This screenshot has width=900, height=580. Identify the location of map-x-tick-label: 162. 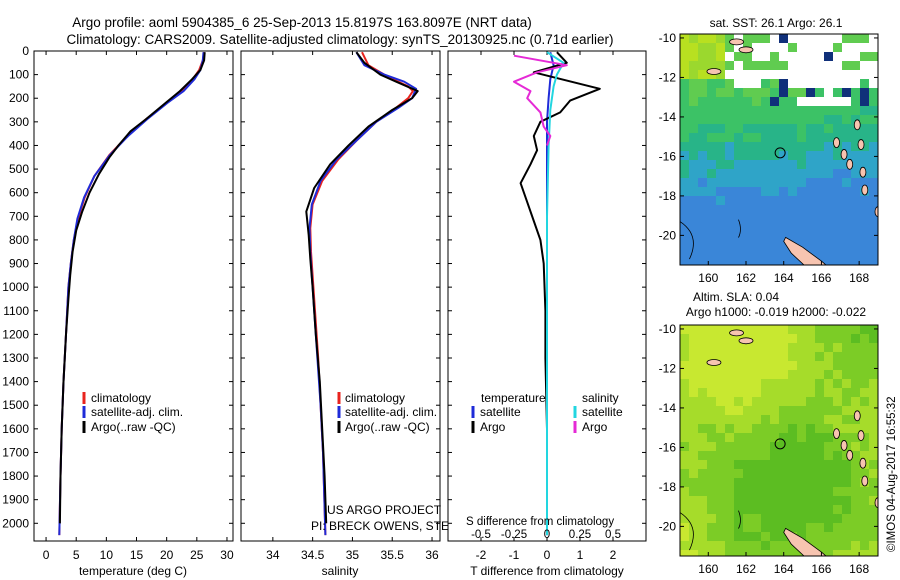
(746, 278).